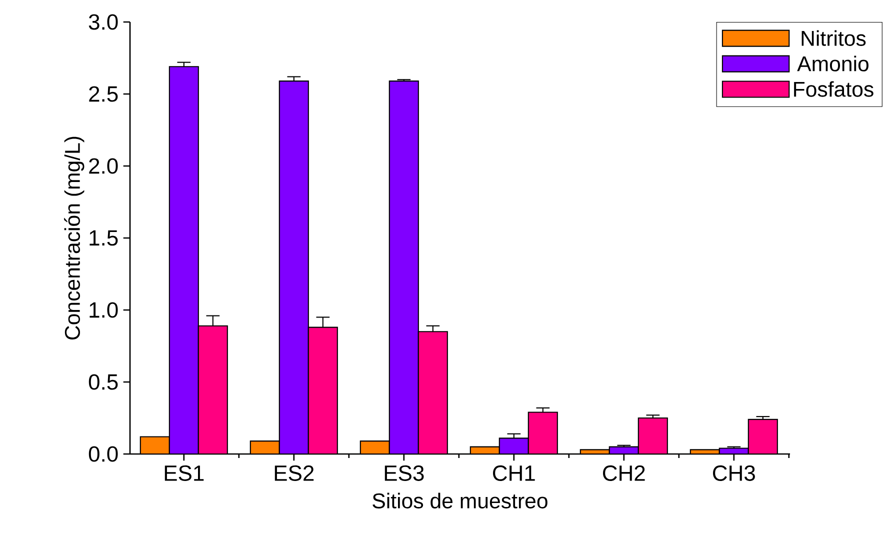 Image resolution: width=885 pixels, height=540 pixels. I want to click on y-tick-label: 2.5, so click(103, 94).